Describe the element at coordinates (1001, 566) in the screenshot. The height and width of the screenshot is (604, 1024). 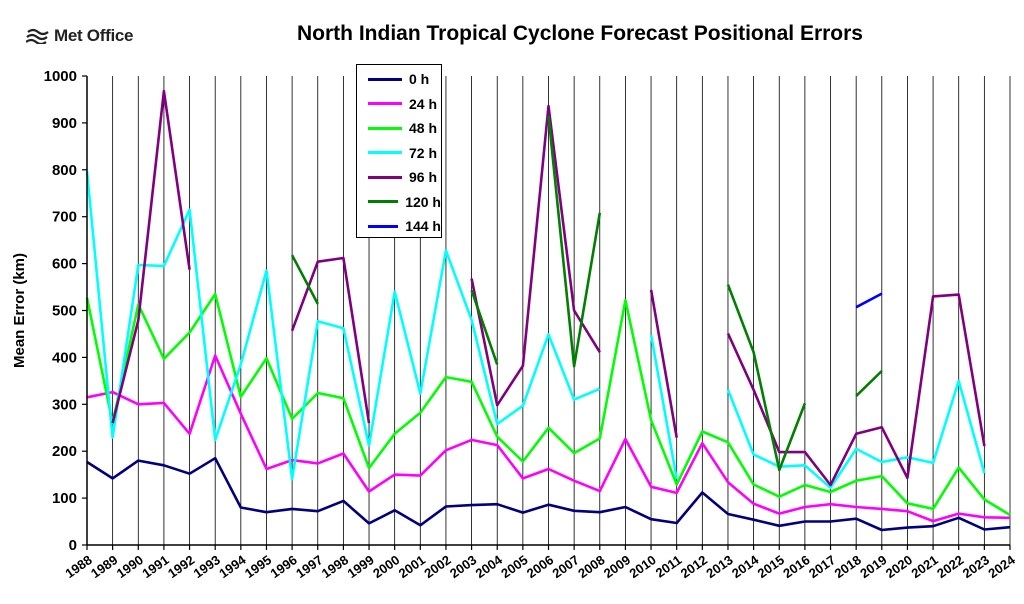
I see `x-tick-label: 2024` at that location.